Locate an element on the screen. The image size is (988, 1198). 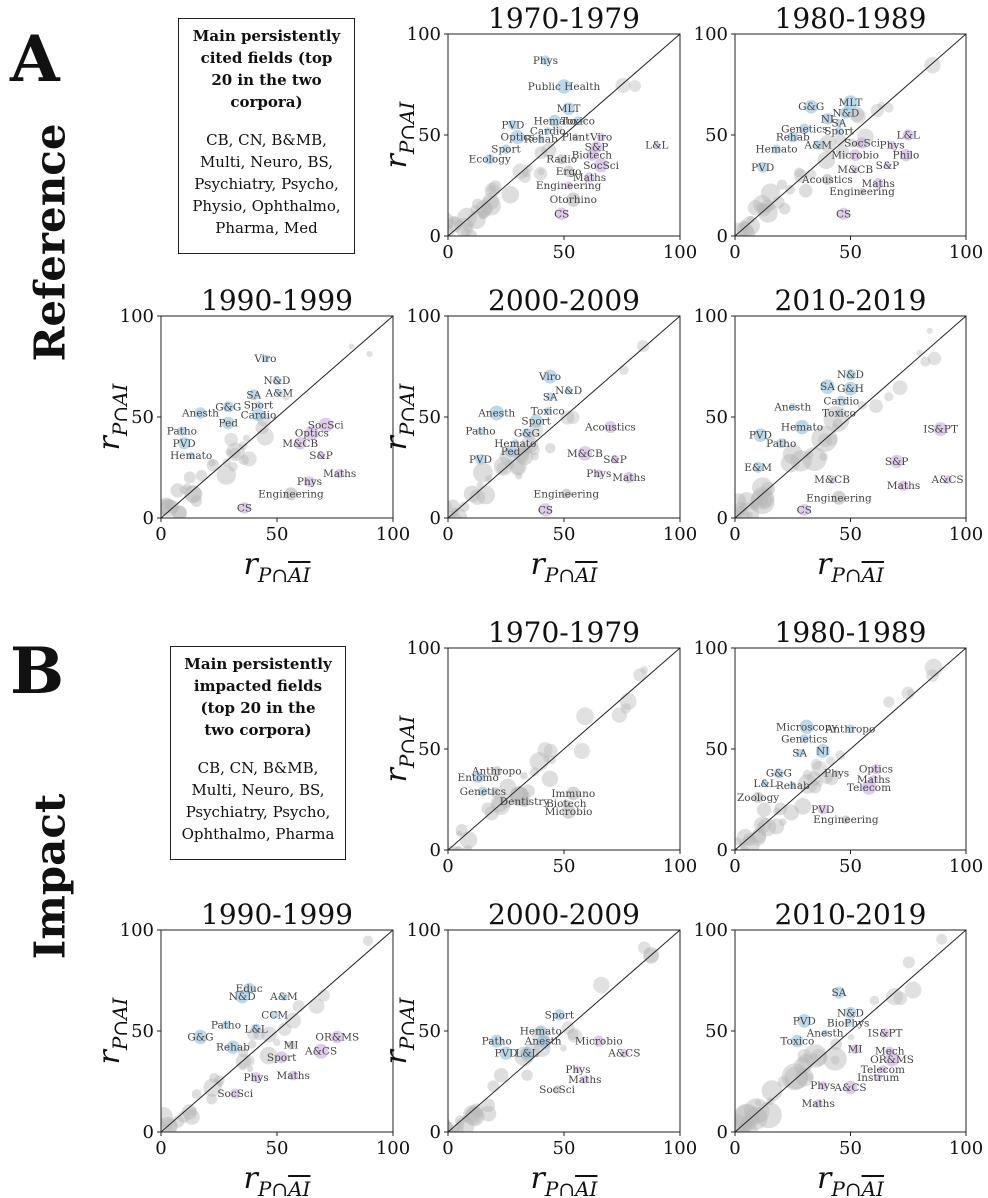
diagonal-line is located at coordinates (850, 135).